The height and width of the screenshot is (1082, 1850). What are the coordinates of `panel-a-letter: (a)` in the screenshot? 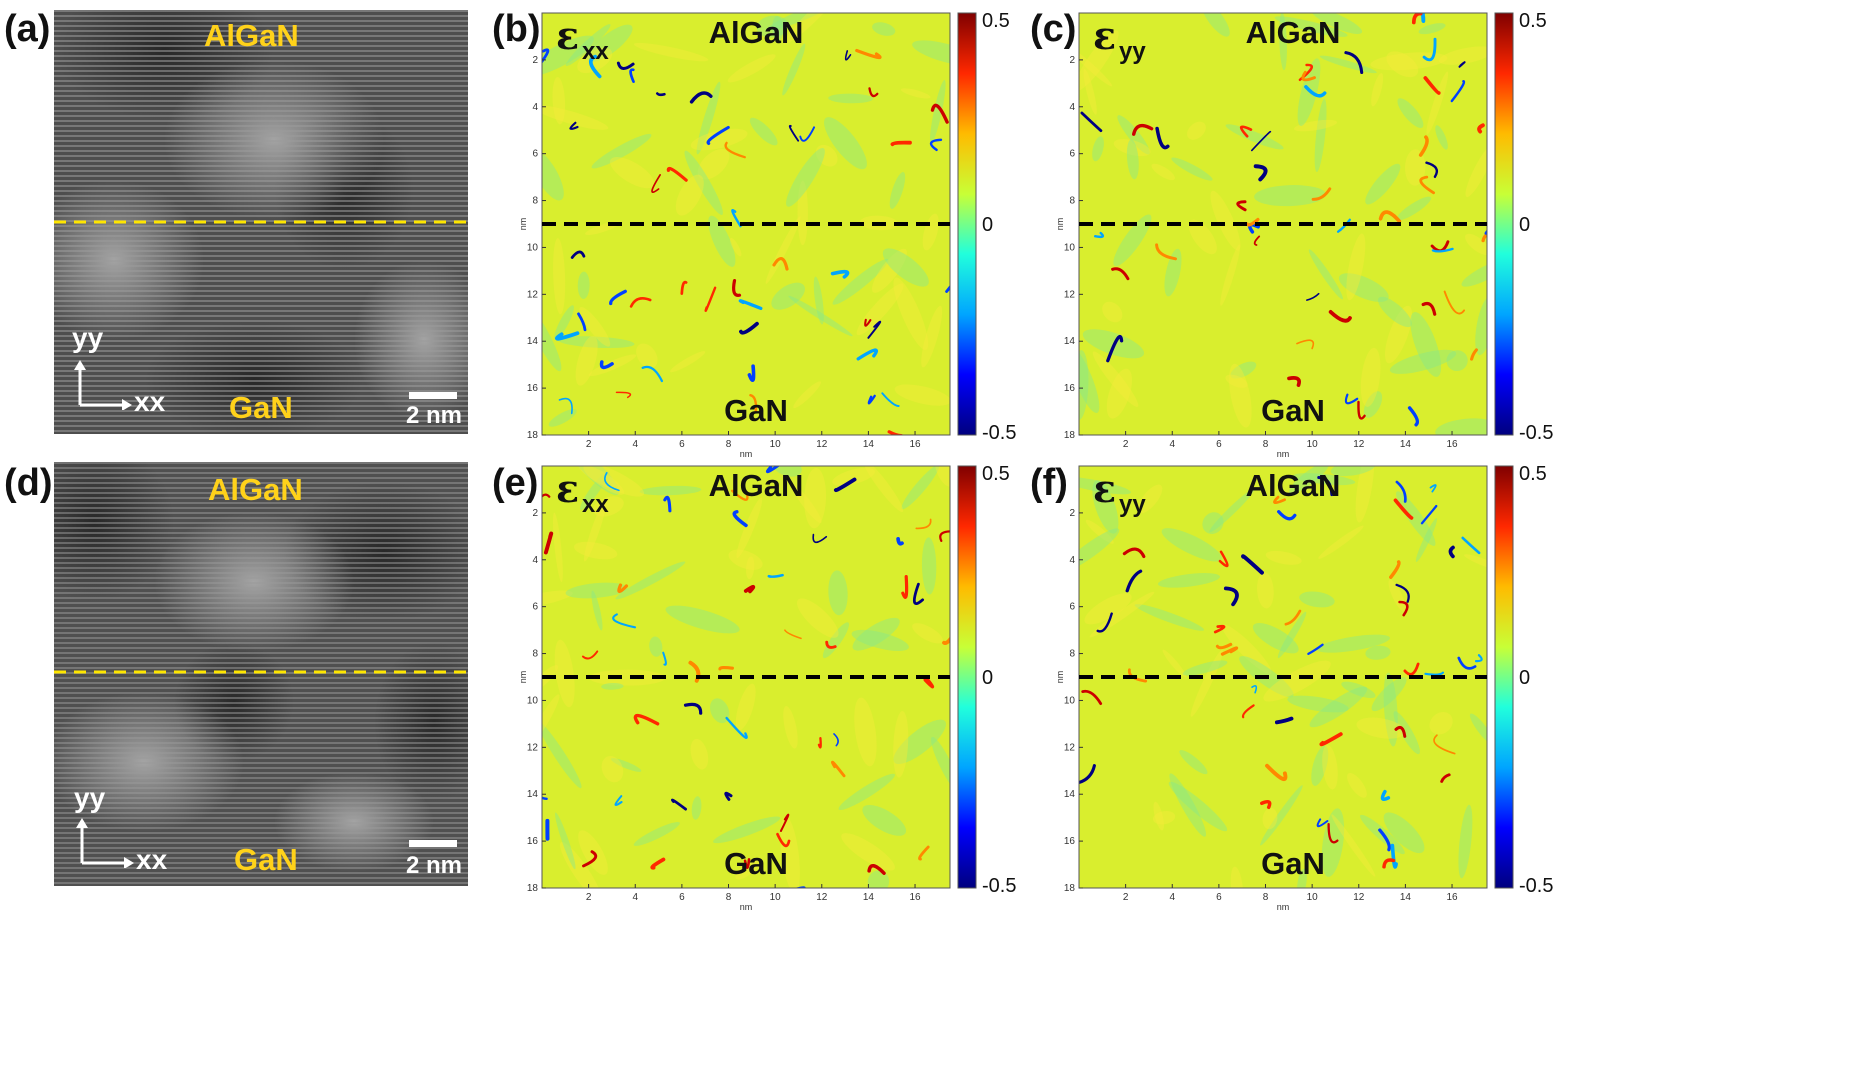 It's located at (27, 29).